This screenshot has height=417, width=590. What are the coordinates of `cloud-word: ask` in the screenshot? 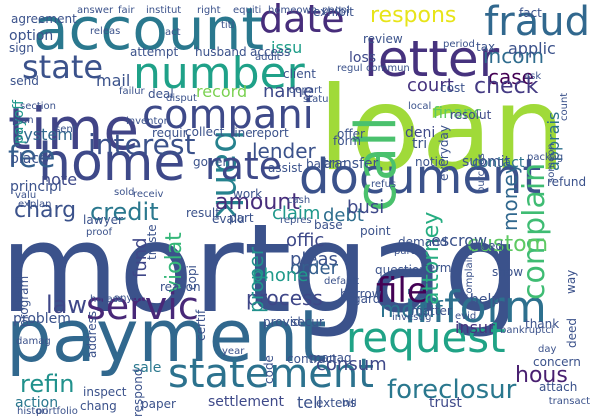 It's located at (533, 76).